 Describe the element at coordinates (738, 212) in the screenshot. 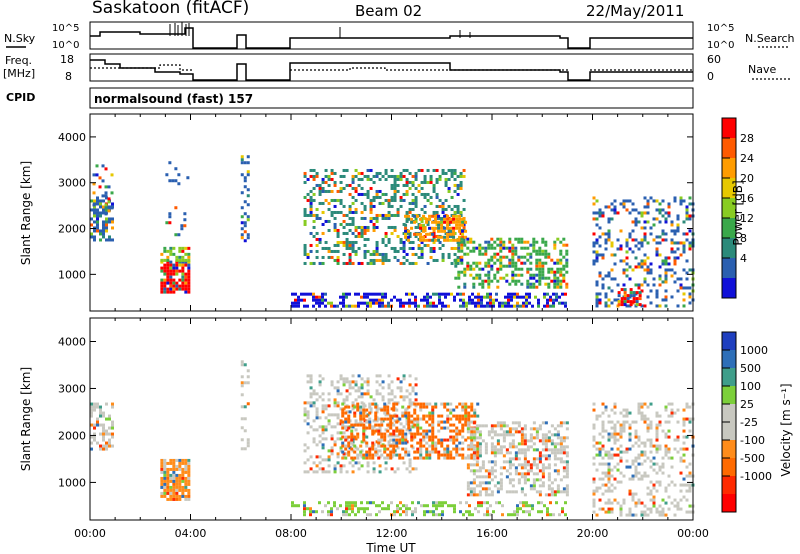

I see `power-colorbar-label: Power [dB]` at that location.